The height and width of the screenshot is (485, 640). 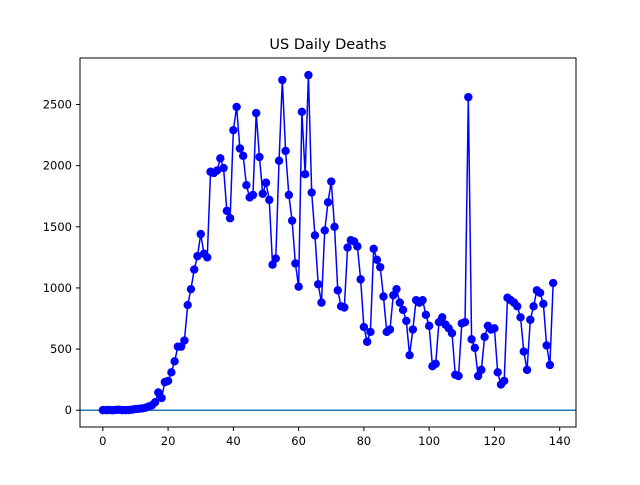 What do you see at coordinates (494, 441) in the screenshot?
I see `x-tick-label: 120` at bounding box center [494, 441].